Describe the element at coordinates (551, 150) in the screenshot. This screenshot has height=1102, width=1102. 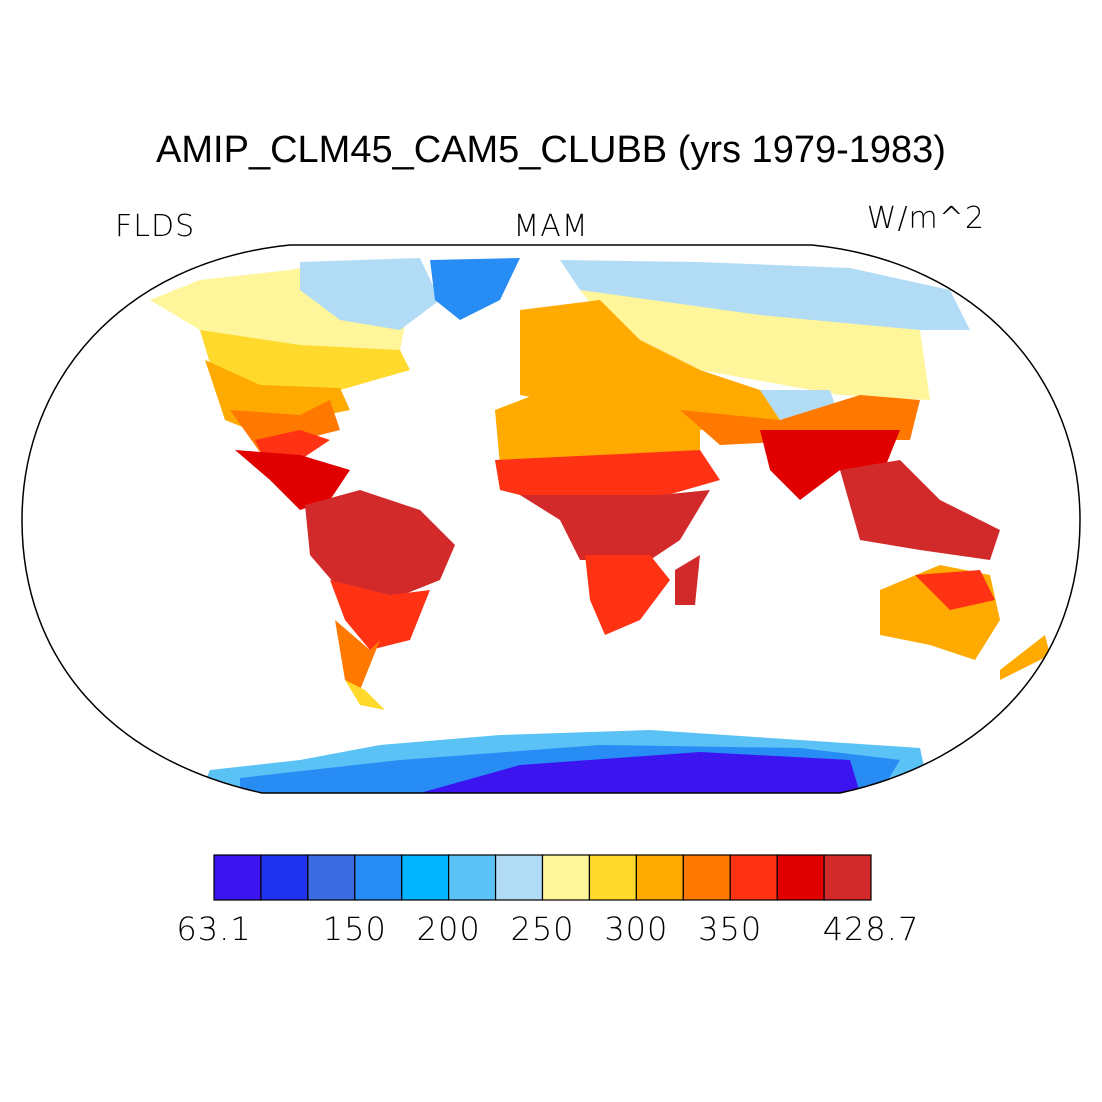
I see `title: AMIP_CLM45_CAM5_CLUBB (yrs 1979-1983)` at that location.